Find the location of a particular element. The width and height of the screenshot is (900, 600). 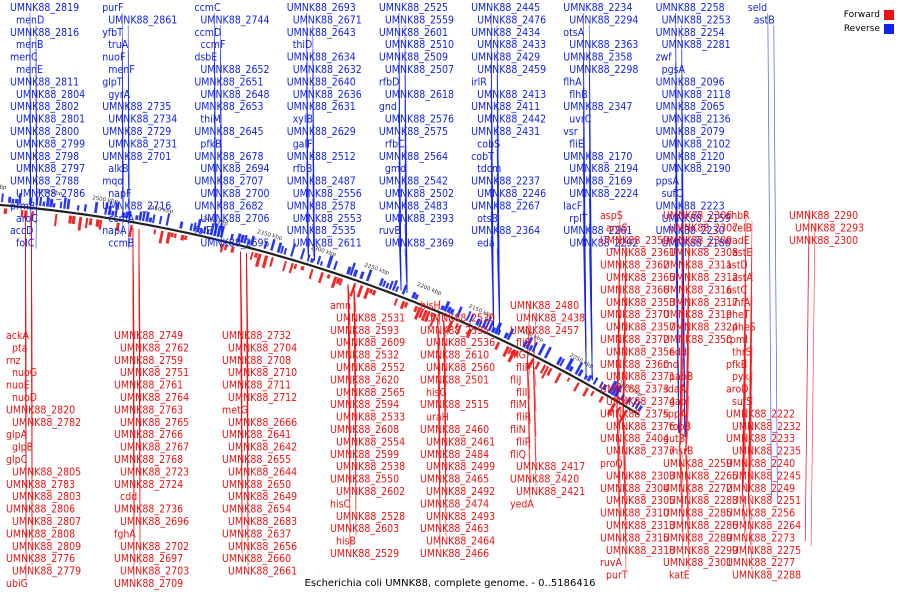

forward-gene-label: UMNK88_2602 is located at coordinates (370, 492).